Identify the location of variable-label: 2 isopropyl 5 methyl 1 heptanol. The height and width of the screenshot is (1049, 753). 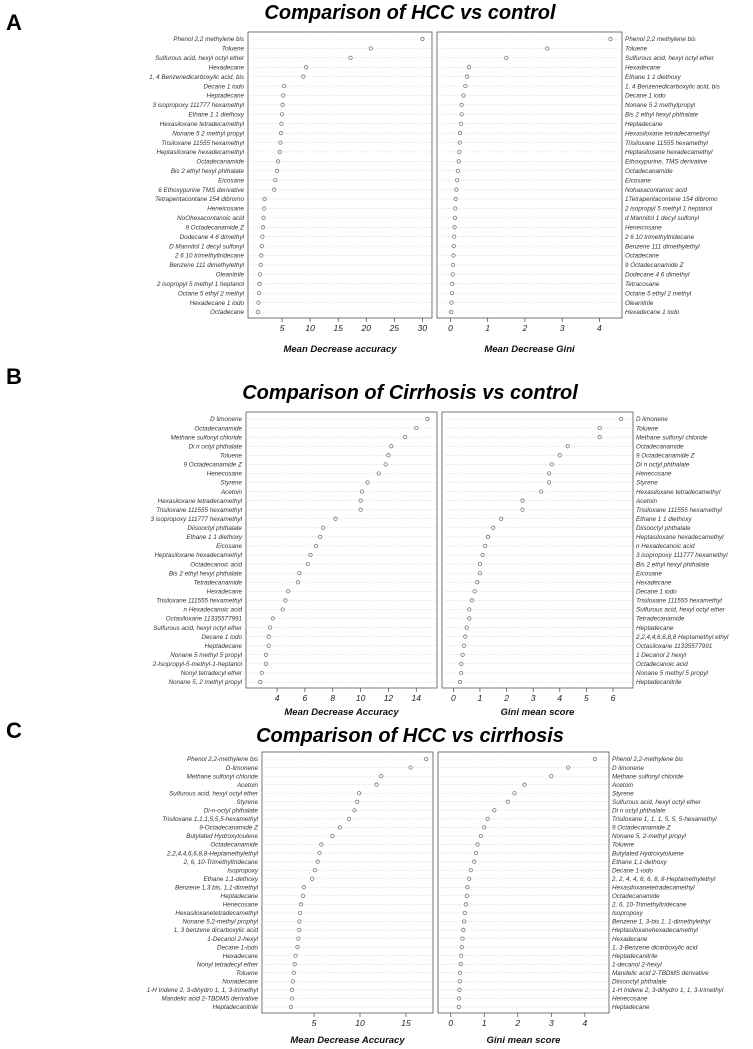
(200, 284).